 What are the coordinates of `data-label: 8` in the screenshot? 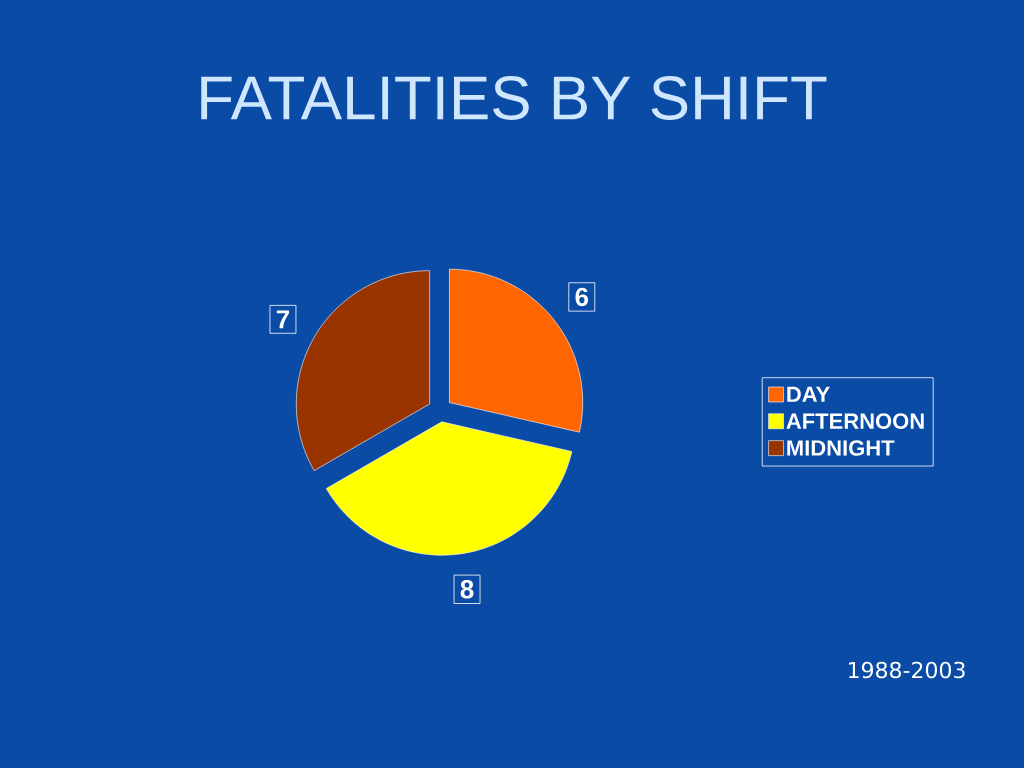 It's located at (467, 589).